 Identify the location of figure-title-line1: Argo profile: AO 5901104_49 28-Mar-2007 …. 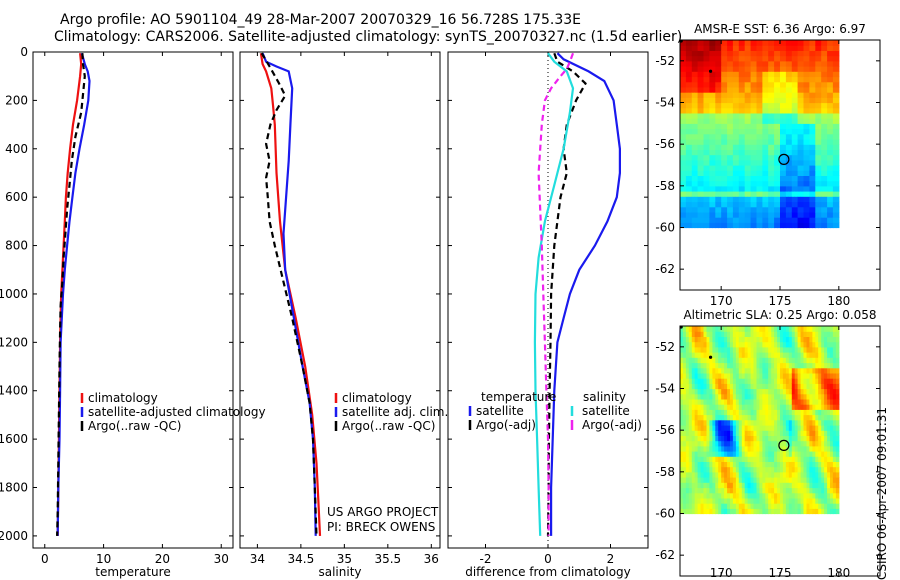
(320, 20).